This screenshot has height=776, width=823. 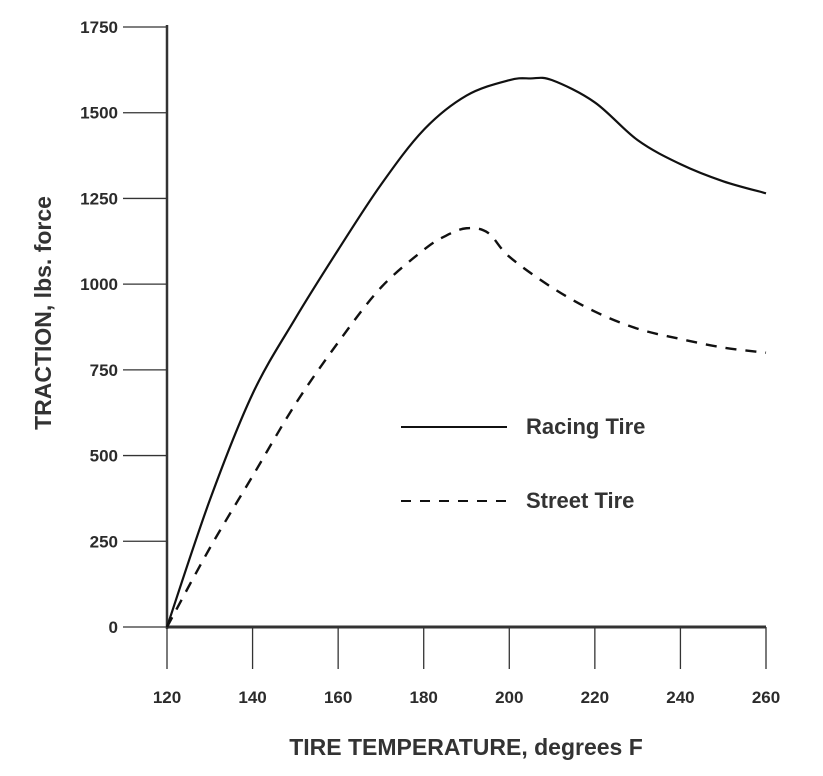 I want to click on x-tick-label: 240, so click(x=680, y=697).